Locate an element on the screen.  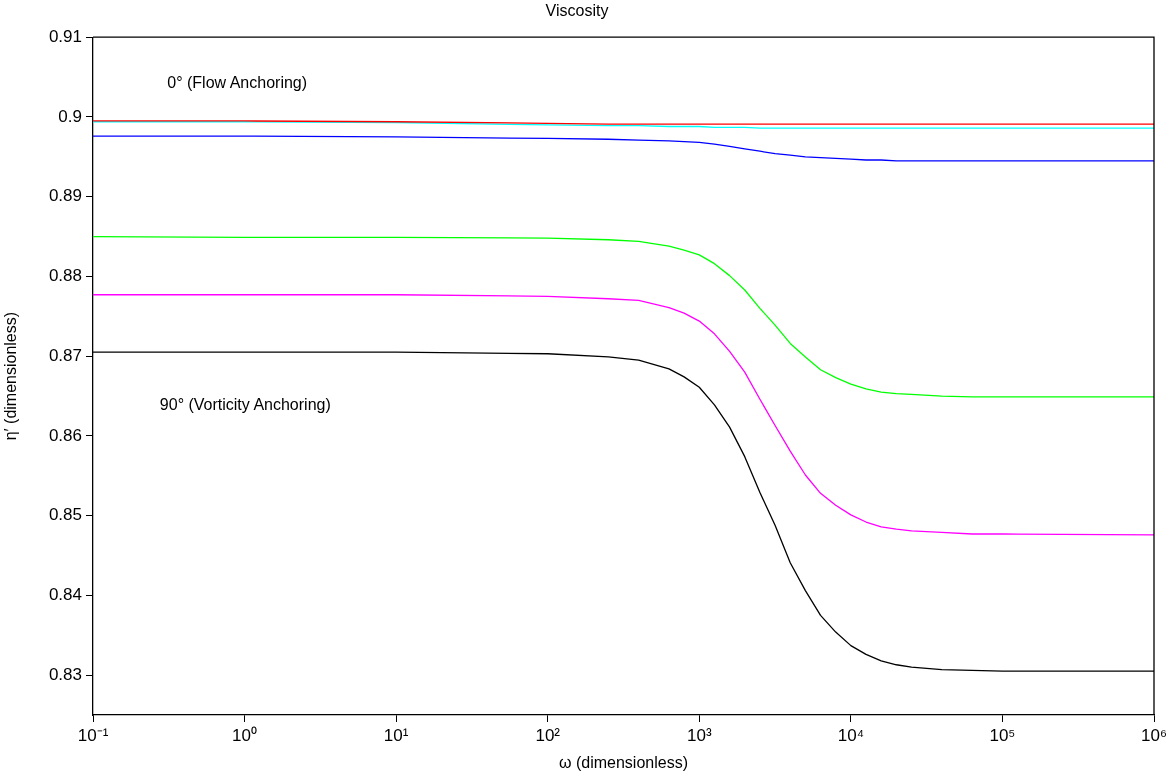
x-tick-label: 10² is located at coordinates (548, 735).